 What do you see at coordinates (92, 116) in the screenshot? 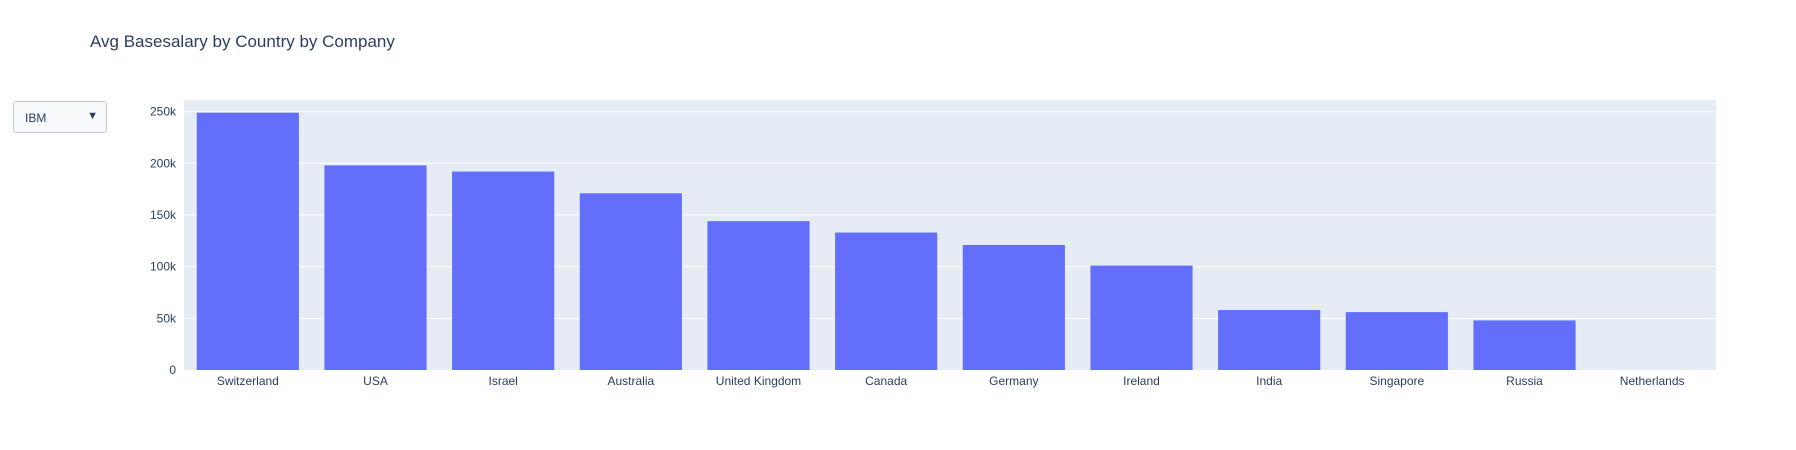
I see `caret-down-icon: ▼` at bounding box center [92, 116].